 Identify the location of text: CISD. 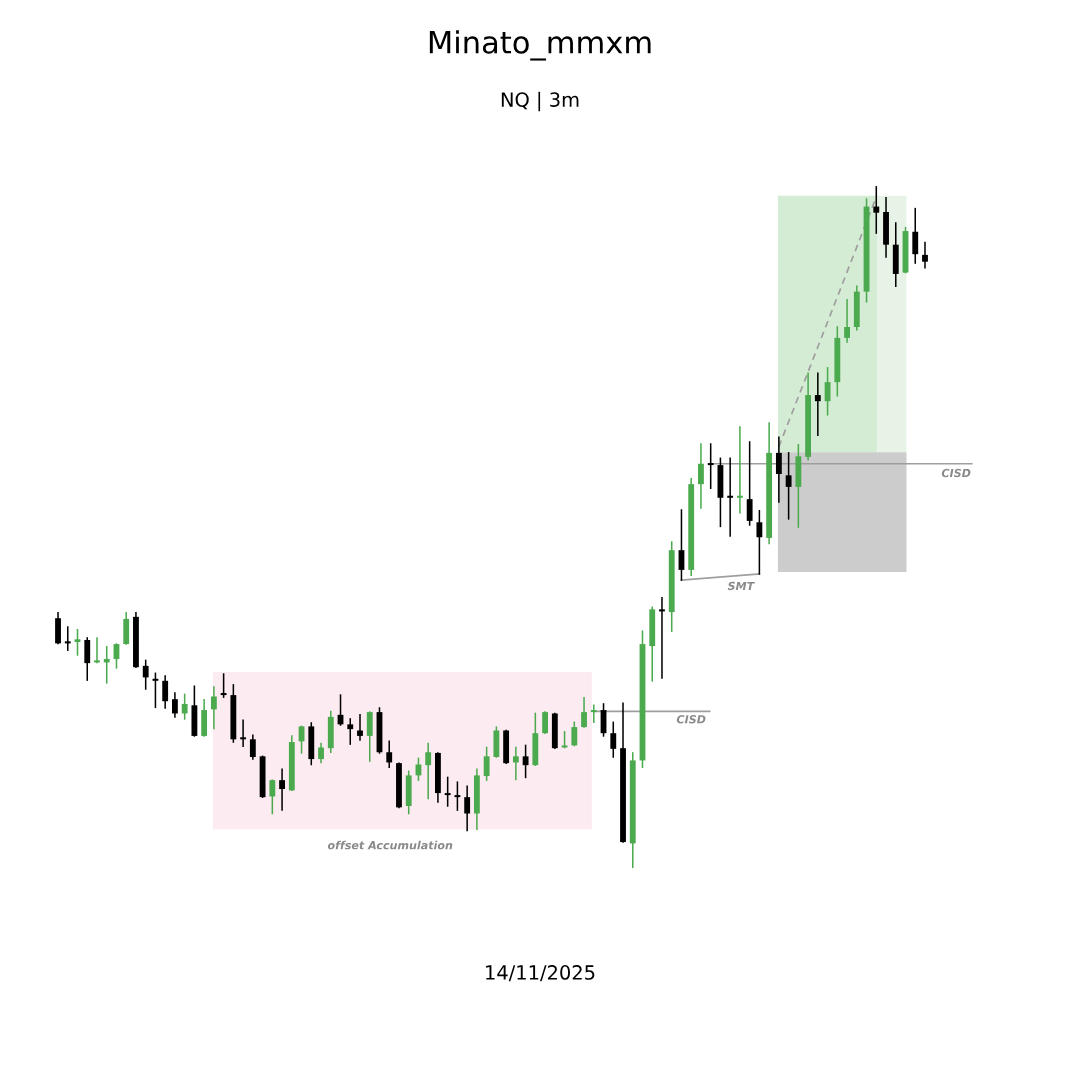
(956, 473).